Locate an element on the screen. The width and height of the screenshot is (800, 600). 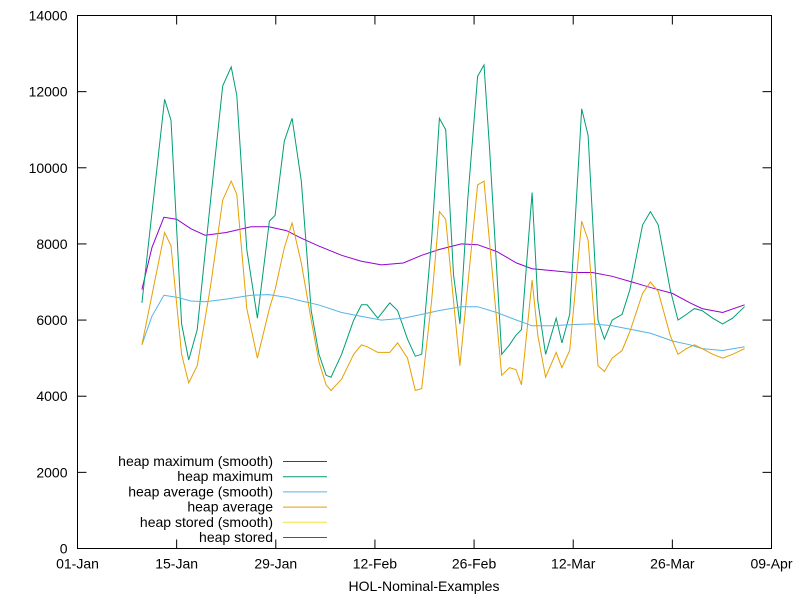
x-axis-label: HOL-Nominal-Examples is located at coordinates (424, 586).